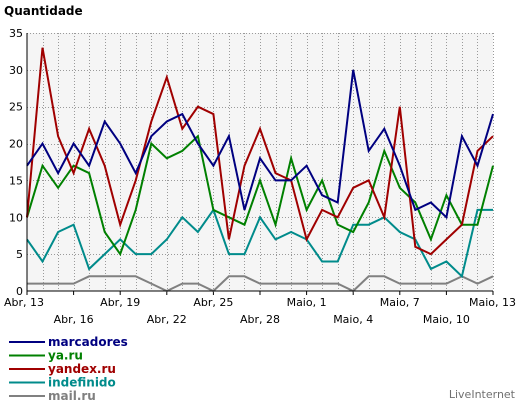  Describe the element at coordinates (82, 369) in the screenshot. I see `legend-label: yandex.ru` at that location.